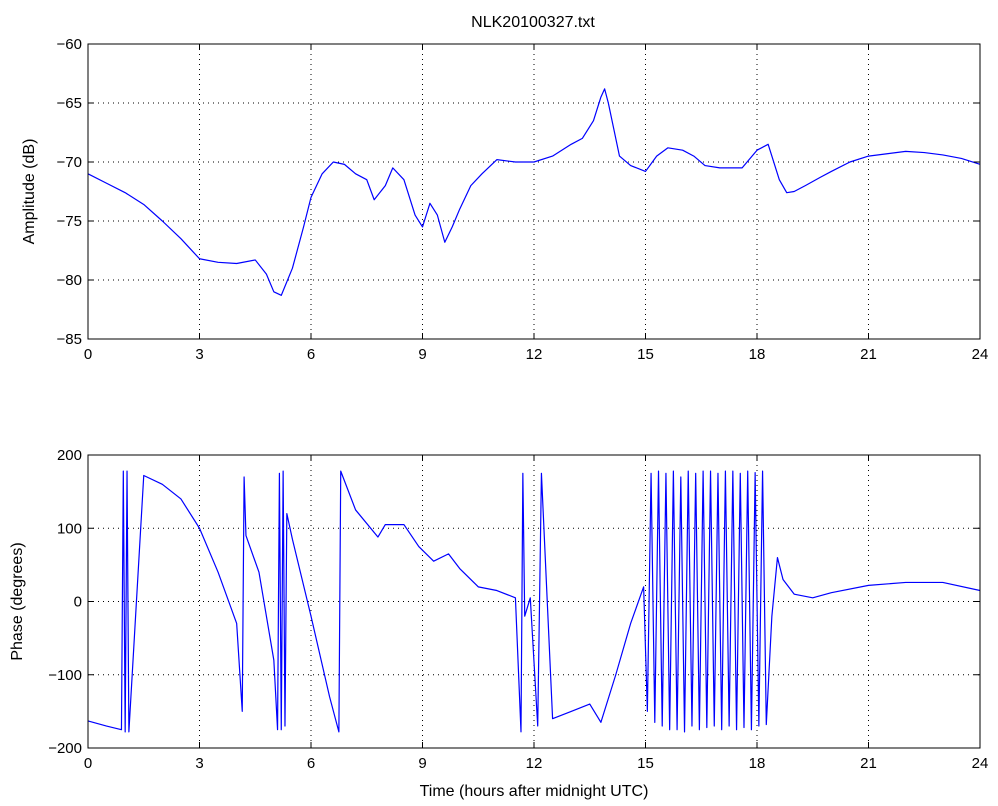 The height and width of the screenshot is (806, 998). What do you see at coordinates (311, 354) in the screenshot?
I see `amplitude-xtick-label: 6` at bounding box center [311, 354].